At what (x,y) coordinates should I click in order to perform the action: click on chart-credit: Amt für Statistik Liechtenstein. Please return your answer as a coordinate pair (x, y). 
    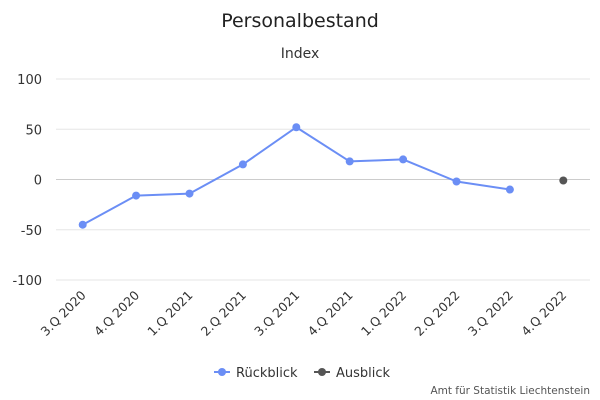
    Looking at the image, I should click on (510, 391).